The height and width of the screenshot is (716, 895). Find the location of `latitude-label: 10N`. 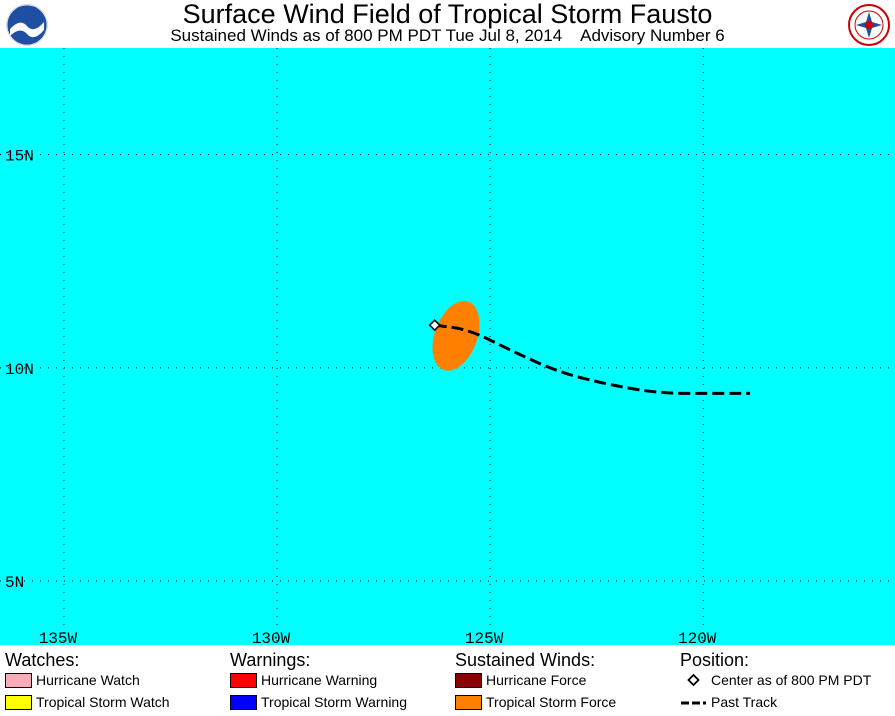

latitude-label: 10N is located at coordinates (19, 370).